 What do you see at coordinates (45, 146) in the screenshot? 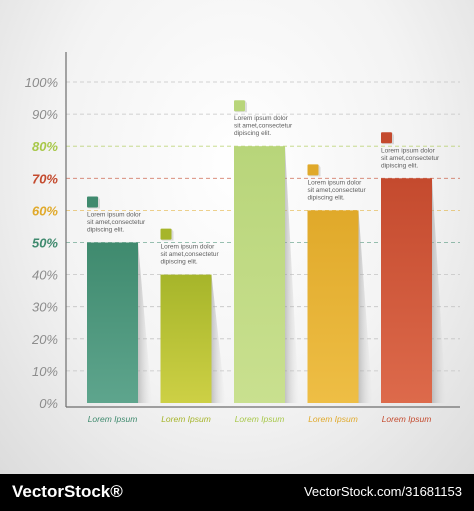
I see `y-tick-label: 80%` at bounding box center [45, 146].